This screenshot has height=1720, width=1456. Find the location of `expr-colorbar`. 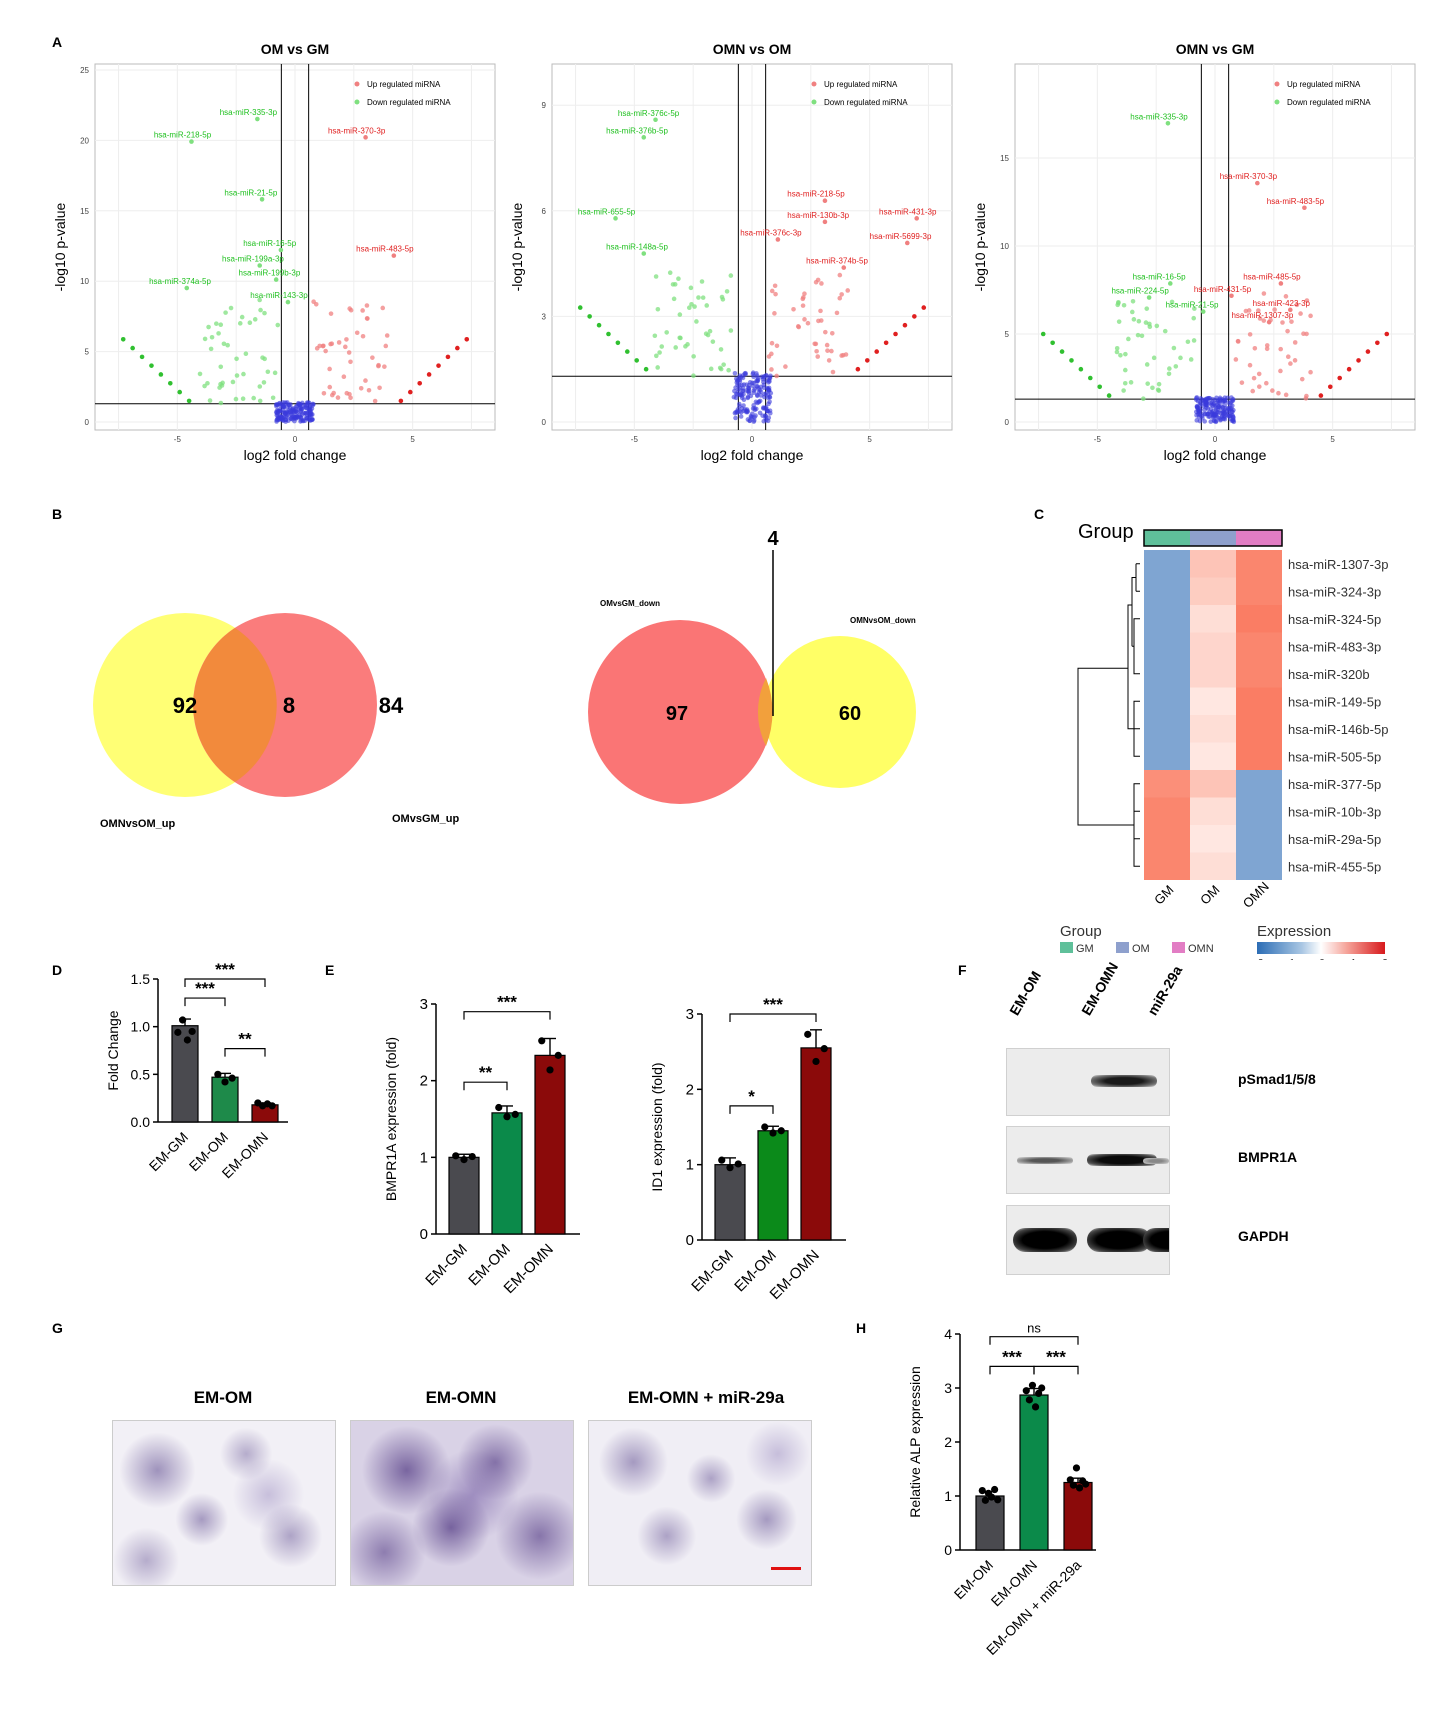

expr-colorbar is located at coordinates (1321, 948).